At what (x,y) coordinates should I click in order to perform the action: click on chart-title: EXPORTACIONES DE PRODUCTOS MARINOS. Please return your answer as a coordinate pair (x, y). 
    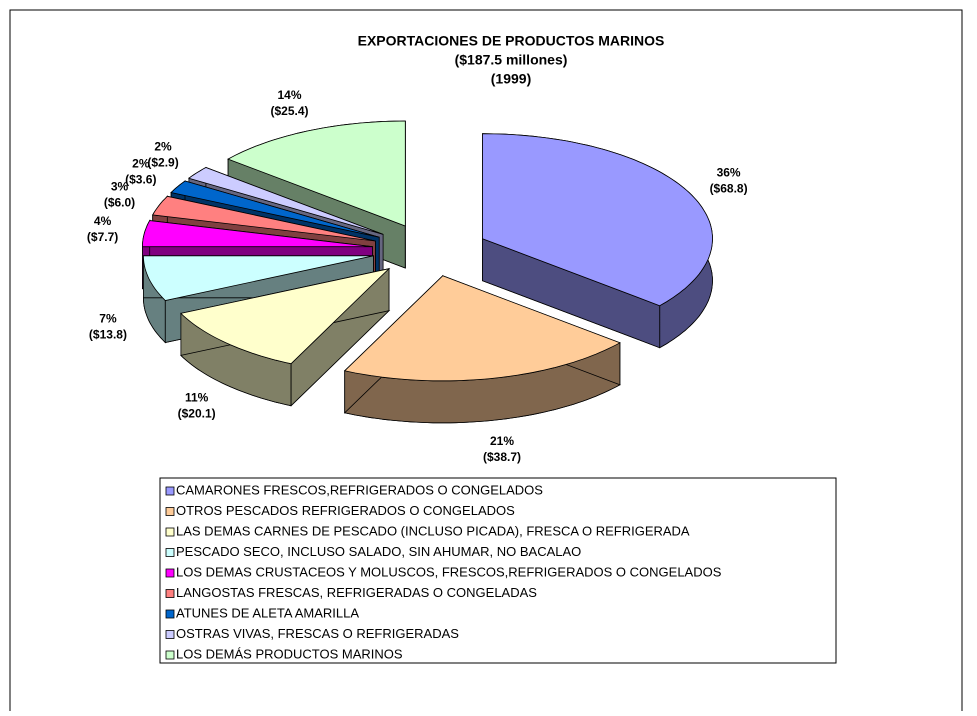
    Looking at the image, I should click on (511, 41).